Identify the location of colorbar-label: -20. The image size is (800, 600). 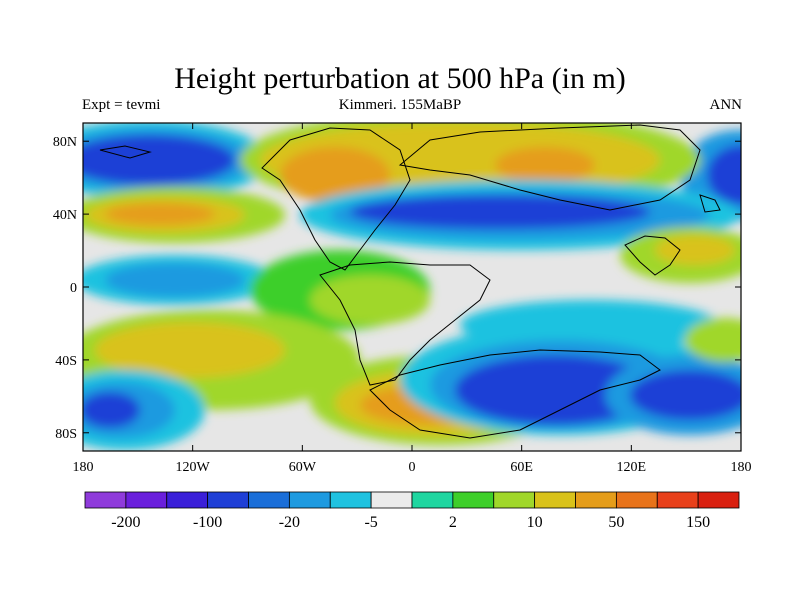
(289, 522).